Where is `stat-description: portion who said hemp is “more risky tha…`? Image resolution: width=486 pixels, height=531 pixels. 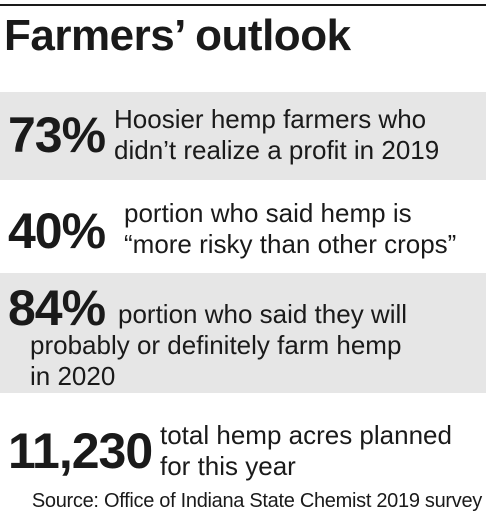 stat-description: portion who said hemp is “more risky tha… is located at coordinates (290, 229).